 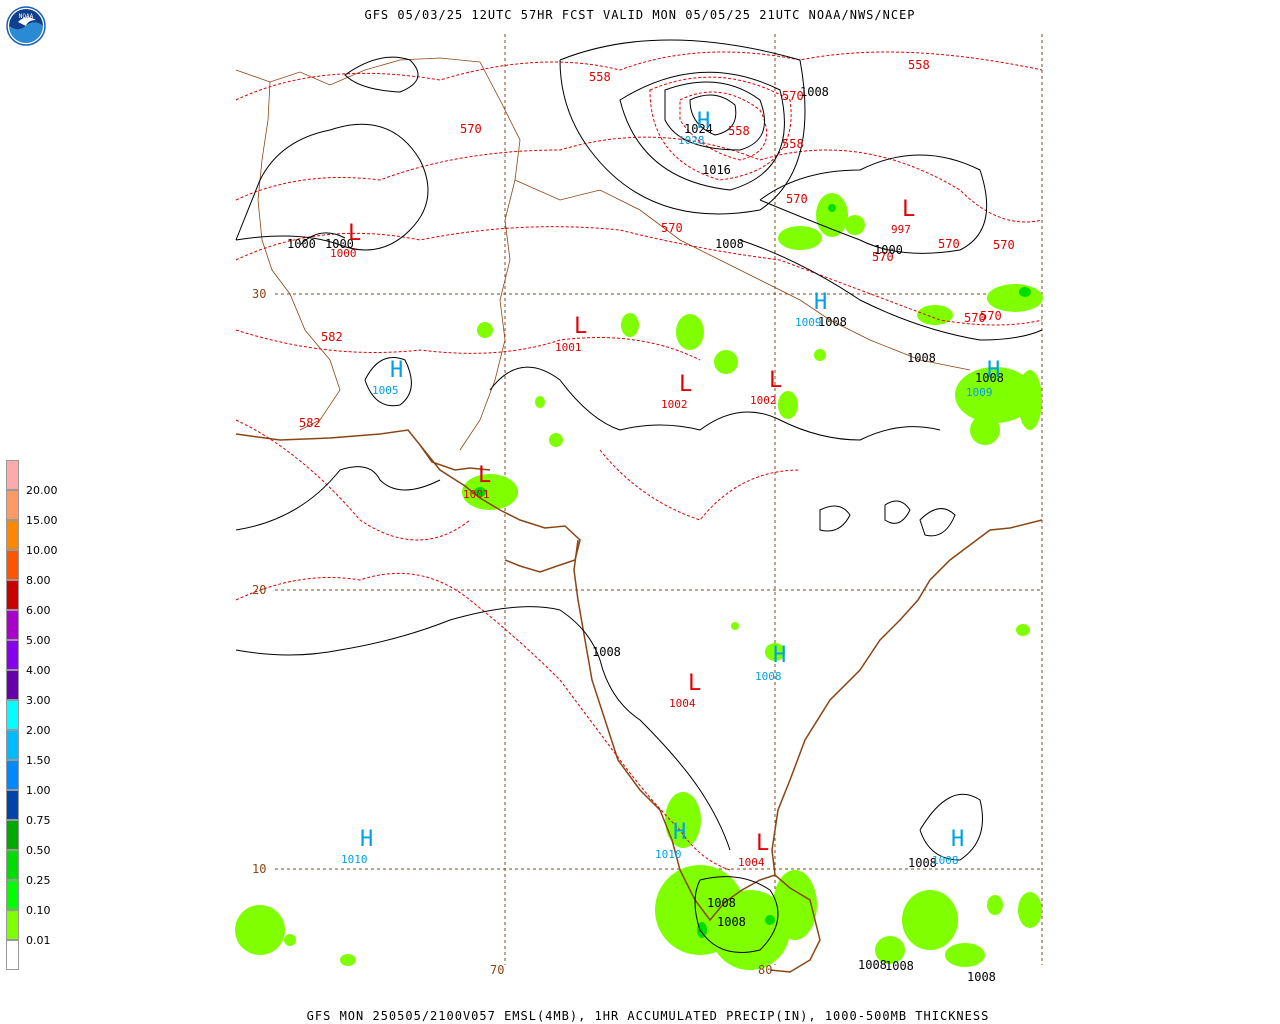 What do you see at coordinates (698, 129) in the screenshot?
I see `isobar-label: 1024` at bounding box center [698, 129].